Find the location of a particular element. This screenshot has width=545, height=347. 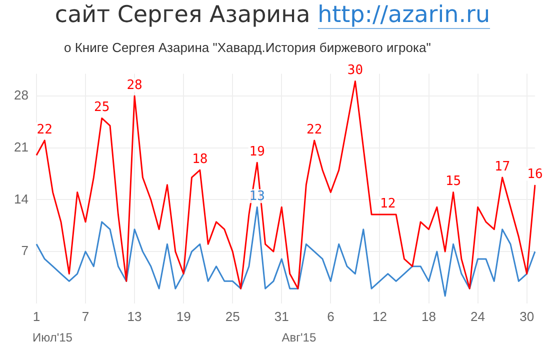

y-tick-label: 21 is located at coordinates (21, 146).